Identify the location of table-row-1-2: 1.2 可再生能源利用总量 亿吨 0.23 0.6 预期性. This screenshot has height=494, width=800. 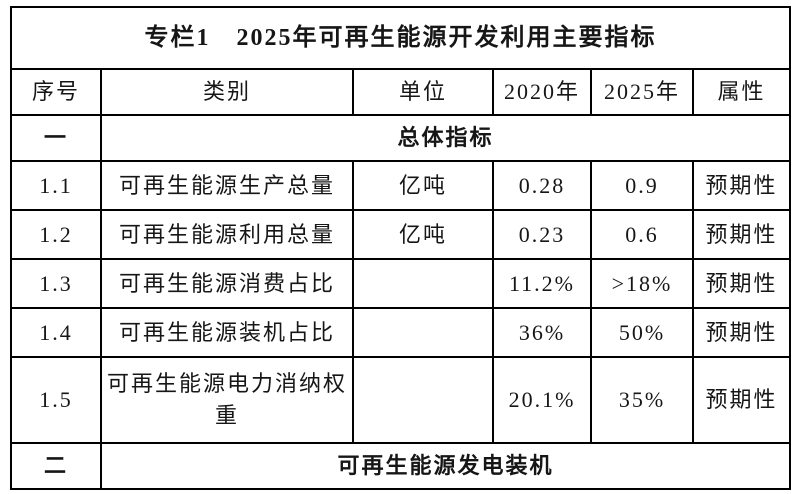
(400, 234).